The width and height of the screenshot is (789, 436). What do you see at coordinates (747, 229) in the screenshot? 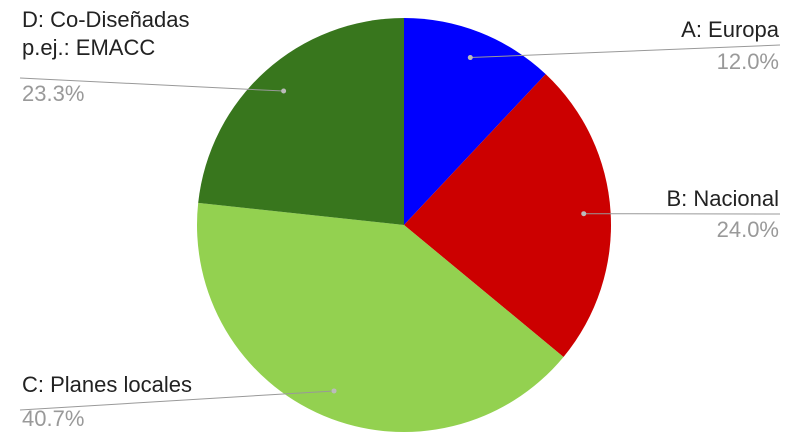
I see `slice-value-label: 24.0%` at bounding box center [747, 229].